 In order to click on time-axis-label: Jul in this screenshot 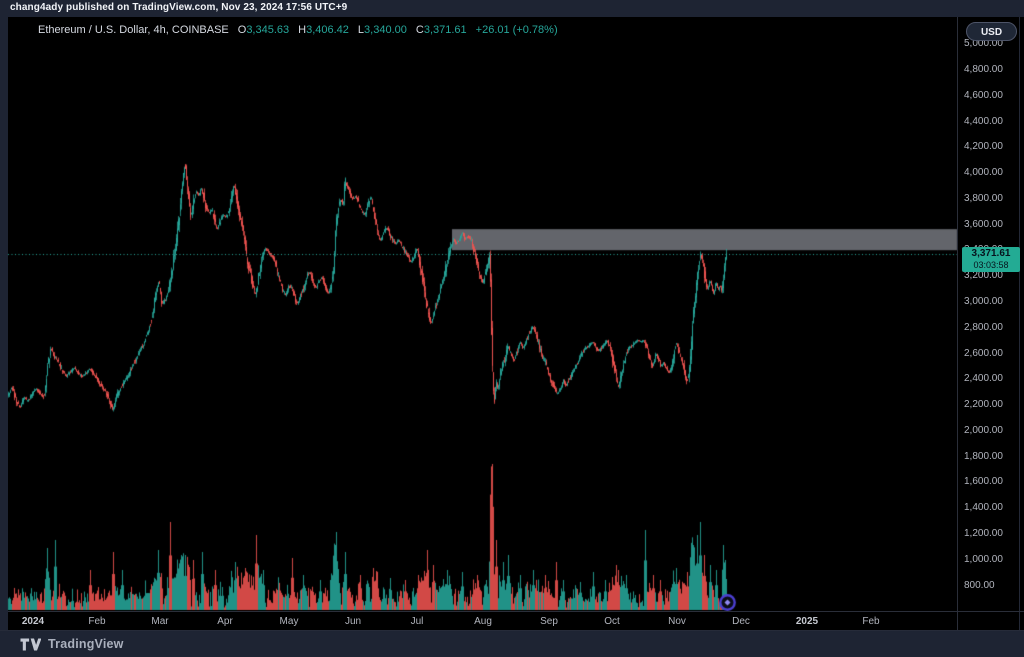, I will do `click(417, 621)`.